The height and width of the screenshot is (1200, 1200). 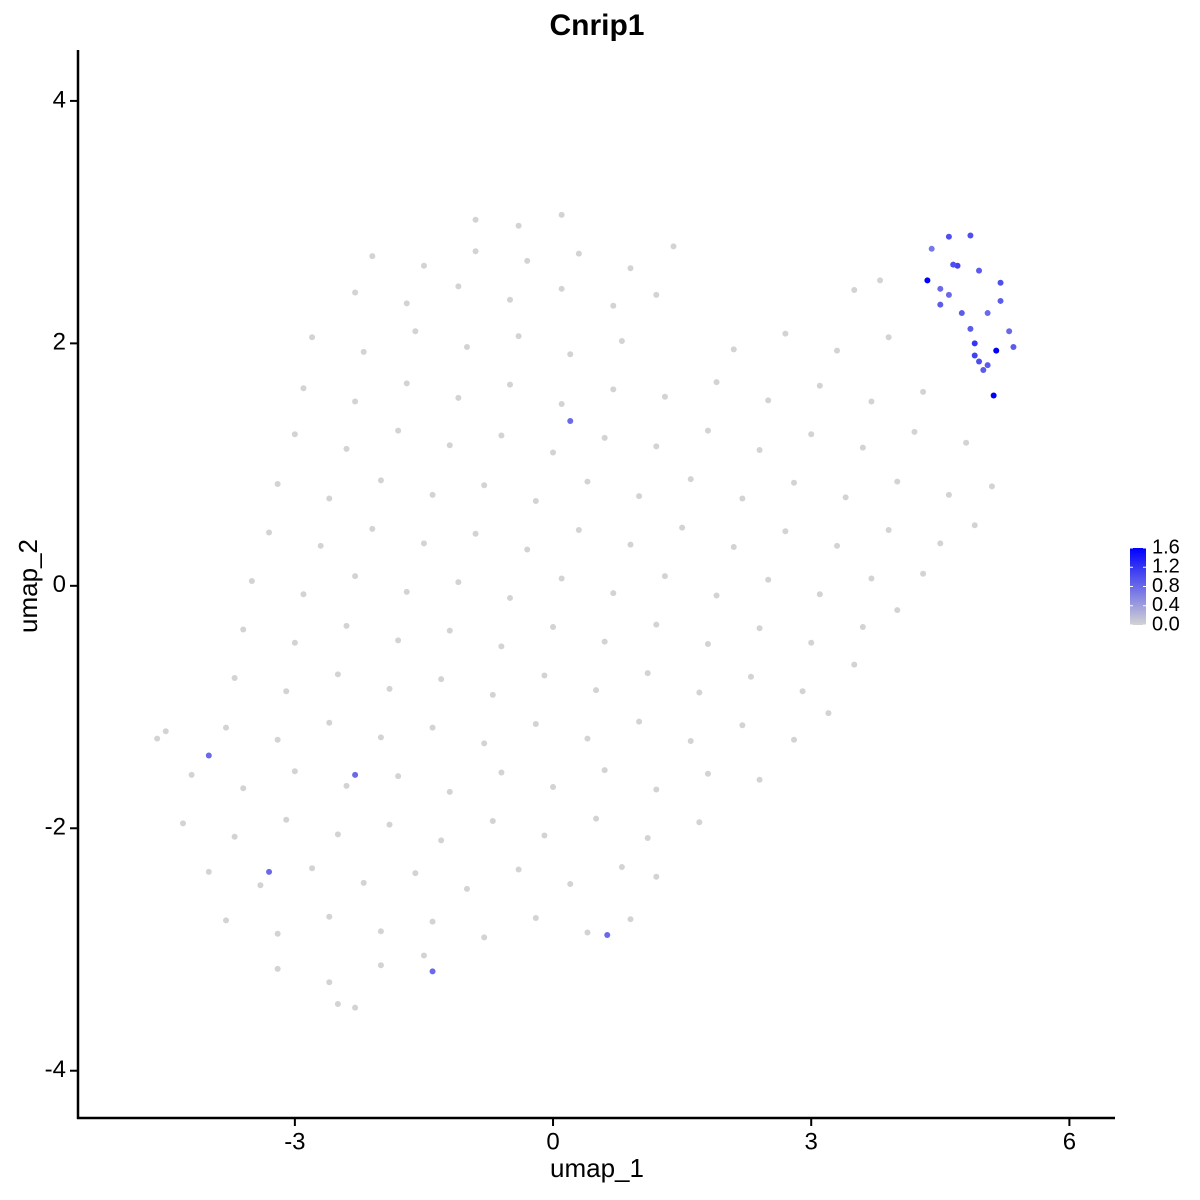 I want to click on colorbar-label: 0.8, so click(x=1166, y=586).